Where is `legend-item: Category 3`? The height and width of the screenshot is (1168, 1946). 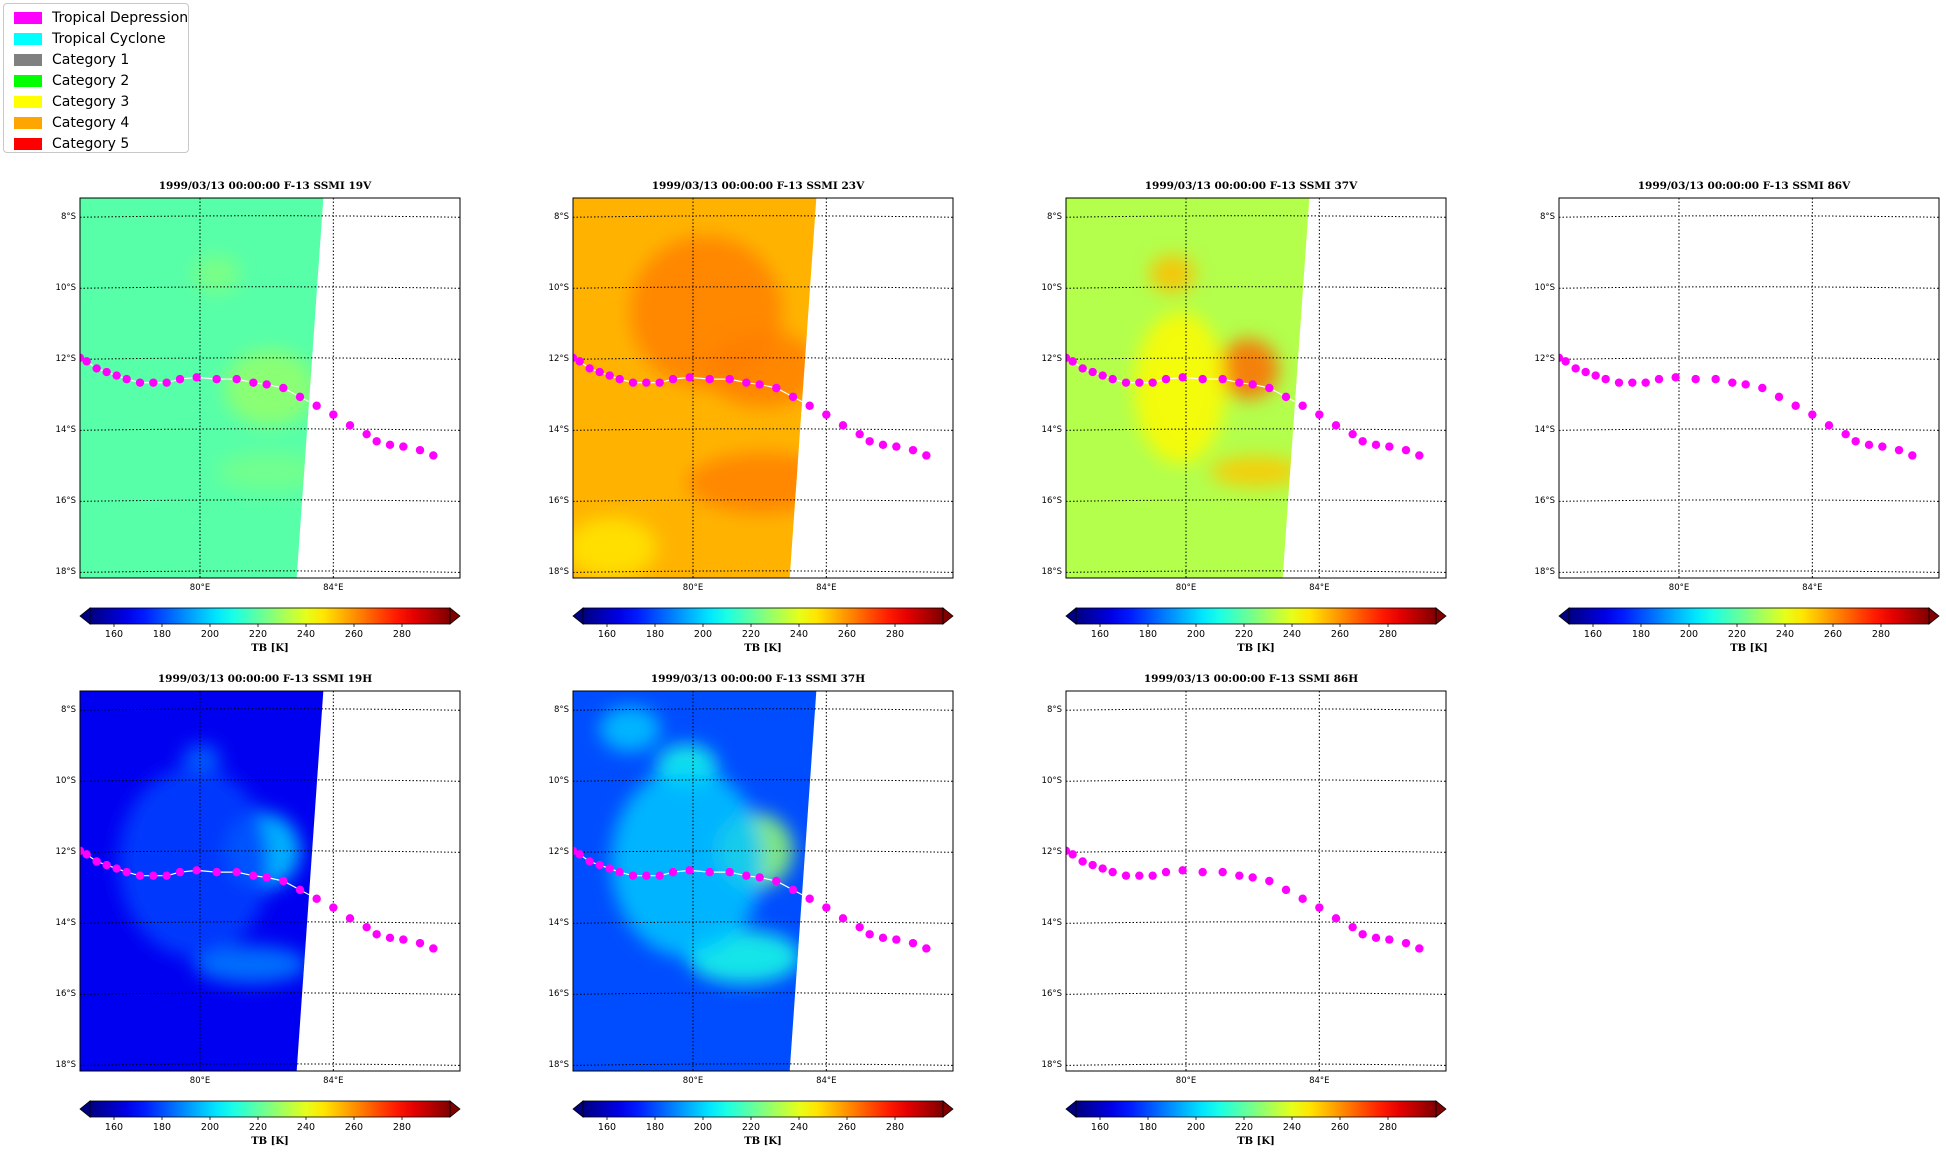
legend-item: Category 3 is located at coordinates (71, 102).